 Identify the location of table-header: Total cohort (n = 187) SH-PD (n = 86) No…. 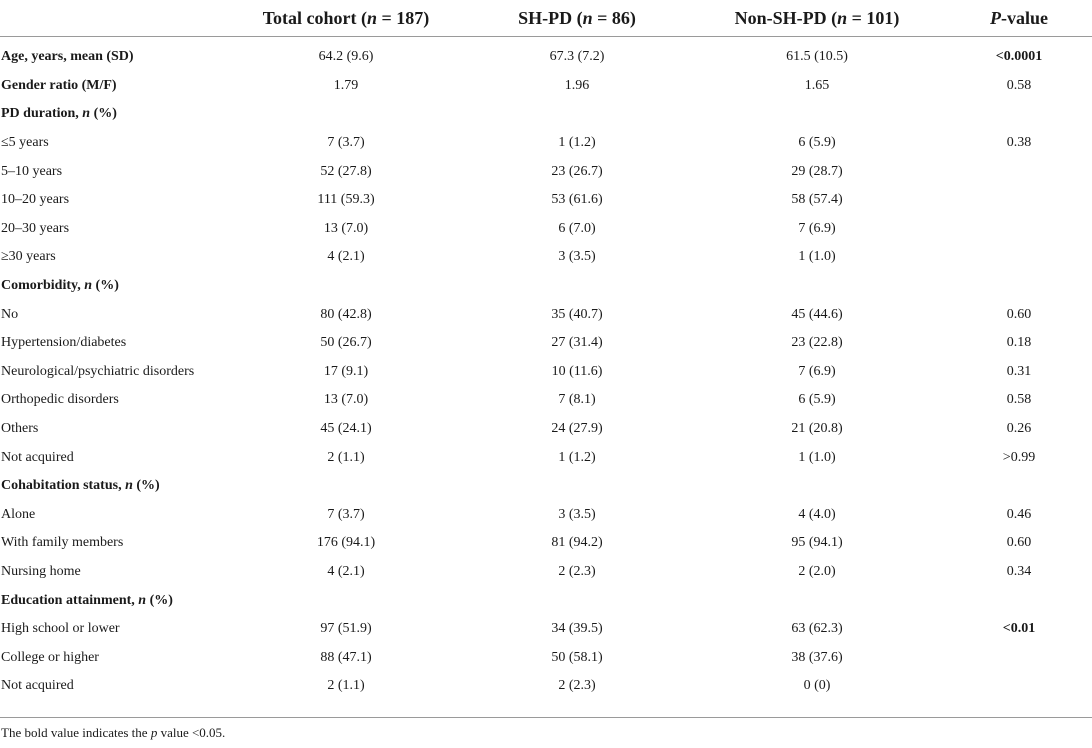
(546, 18).